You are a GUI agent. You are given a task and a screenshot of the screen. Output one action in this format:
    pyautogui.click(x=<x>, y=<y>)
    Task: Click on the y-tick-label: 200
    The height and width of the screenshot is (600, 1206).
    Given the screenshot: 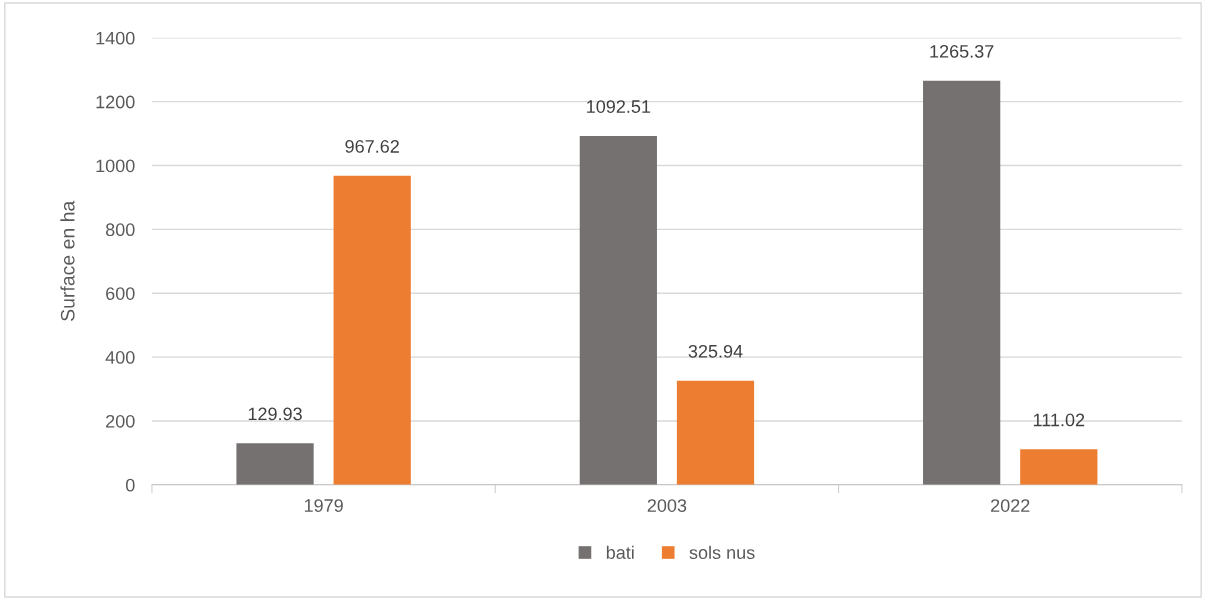 What is the action you would take?
    pyautogui.click(x=120, y=421)
    